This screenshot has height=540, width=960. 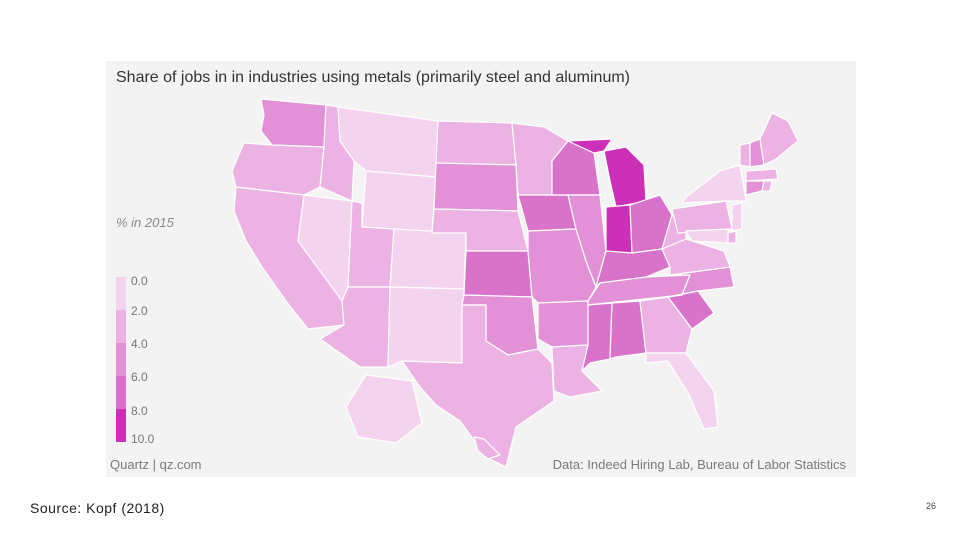 What do you see at coordinates (139, 311) in the screenshot?
I see `legend-label-1: 2.0` at bounding box center [139, 311].